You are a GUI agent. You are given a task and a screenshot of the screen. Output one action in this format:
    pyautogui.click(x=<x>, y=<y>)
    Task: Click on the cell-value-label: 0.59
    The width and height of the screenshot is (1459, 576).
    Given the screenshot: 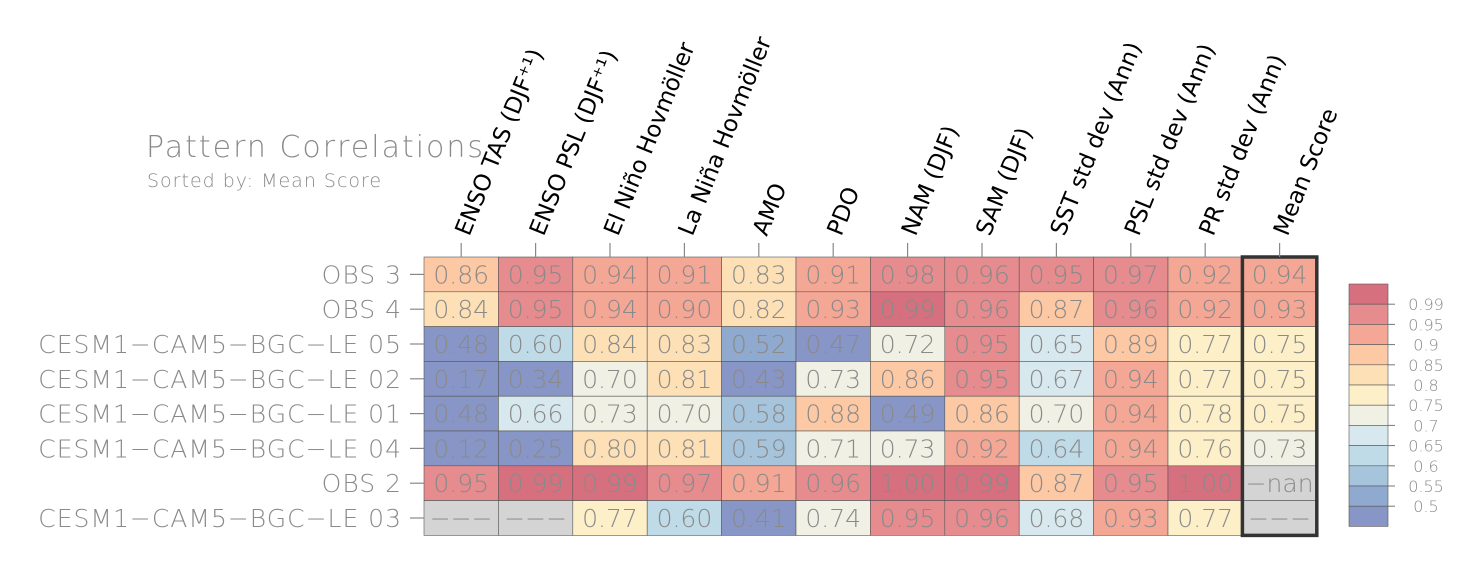 What is the action you would take?
    pyautogui.click(x=759, y=448)
    